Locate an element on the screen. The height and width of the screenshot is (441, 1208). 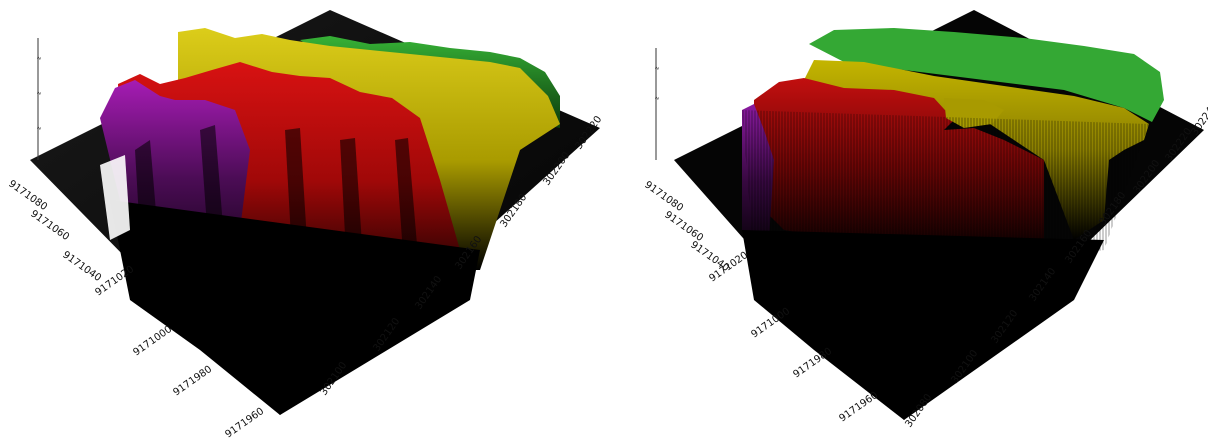
left-gap is located at coordinates (115, 197).